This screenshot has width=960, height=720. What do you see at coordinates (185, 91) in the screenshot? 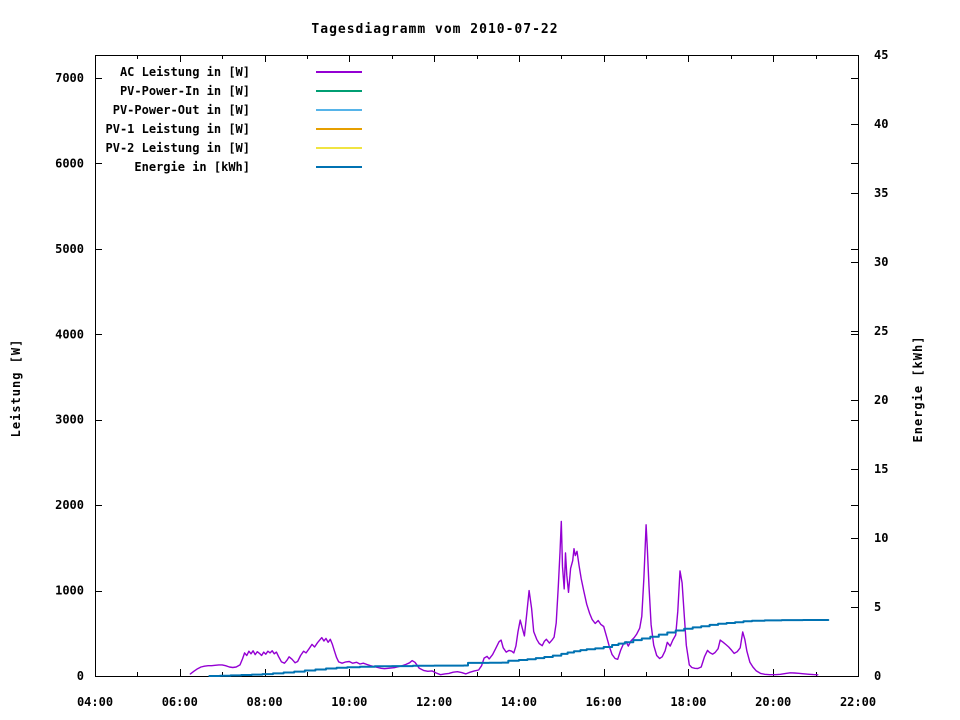
I see `legend-label: PV-Power-In in [W]` at bounding box center [185, 91].